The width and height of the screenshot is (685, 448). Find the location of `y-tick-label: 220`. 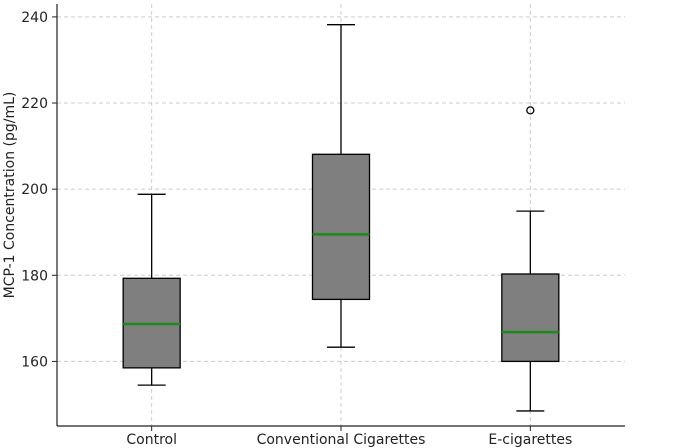

y-tick-label: 220 is located at coordinates (34, 104).